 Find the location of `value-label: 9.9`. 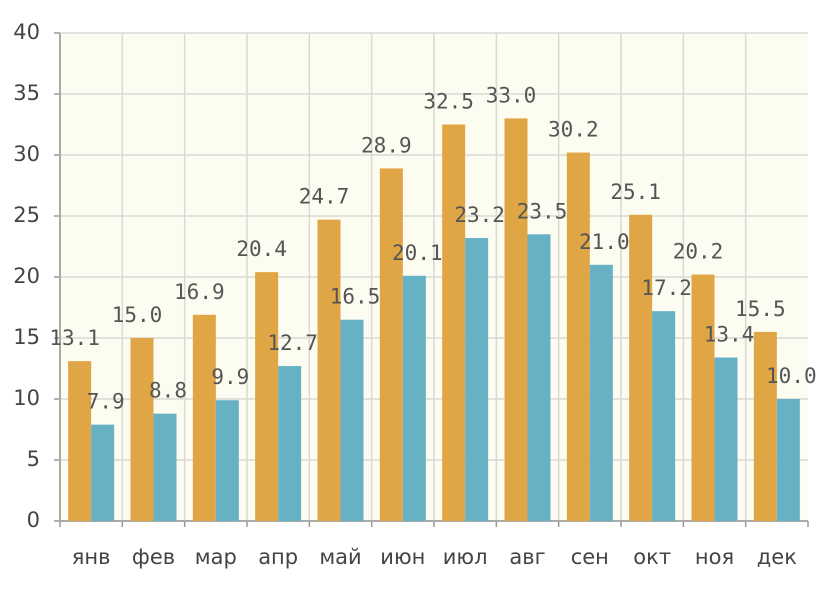

value-label: 9.9 is located at coordinates (230, 377).